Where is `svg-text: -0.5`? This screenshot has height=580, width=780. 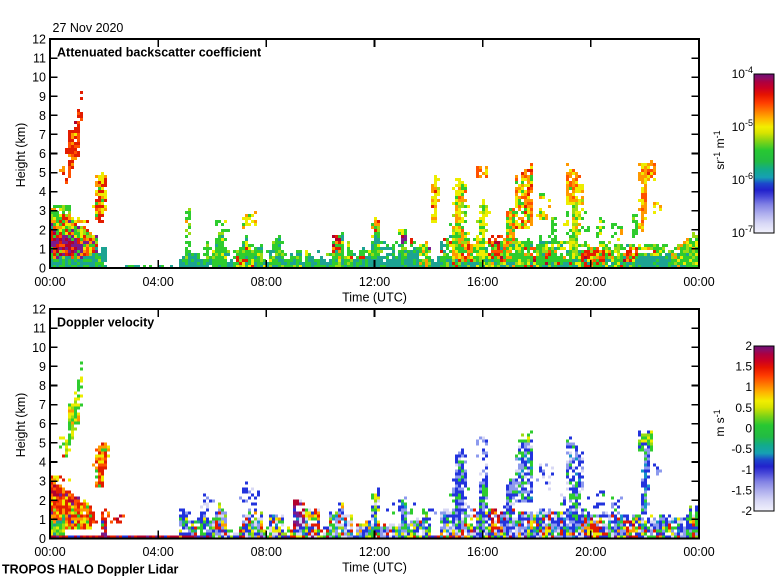 svg-text: -0.5 is located at coordinates (741, 449).